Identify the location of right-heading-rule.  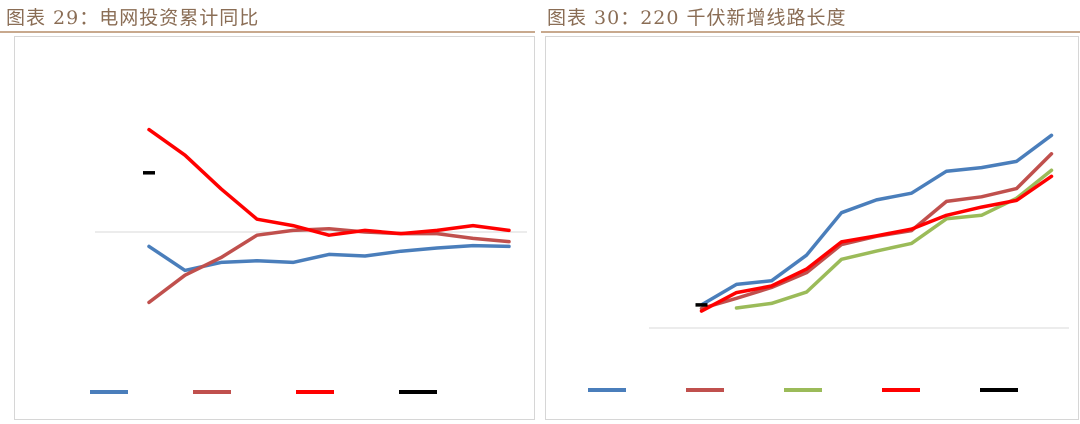
(810, 32).